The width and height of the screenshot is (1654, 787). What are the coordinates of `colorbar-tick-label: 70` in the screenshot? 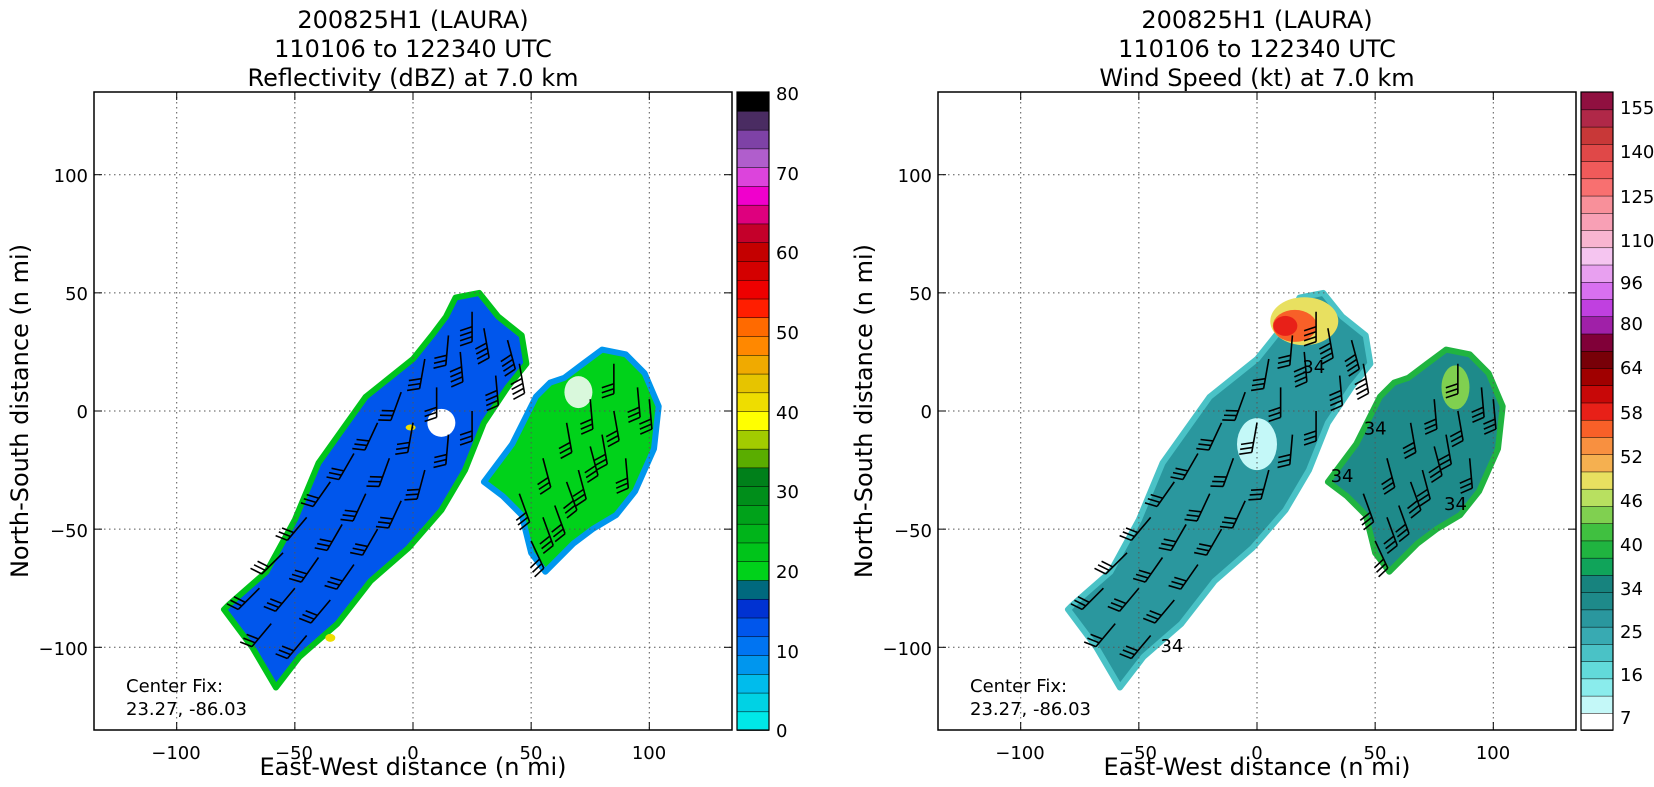 It's located at (787, 174).